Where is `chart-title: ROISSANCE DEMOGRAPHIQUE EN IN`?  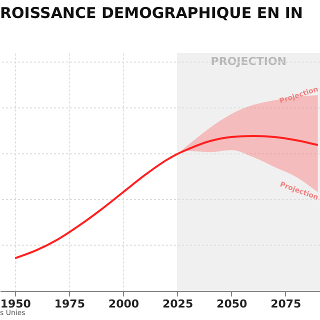 chart-title: ROISSANCE DEMOGRAPHIQUE EN IN is located at coordinates (151, 13).